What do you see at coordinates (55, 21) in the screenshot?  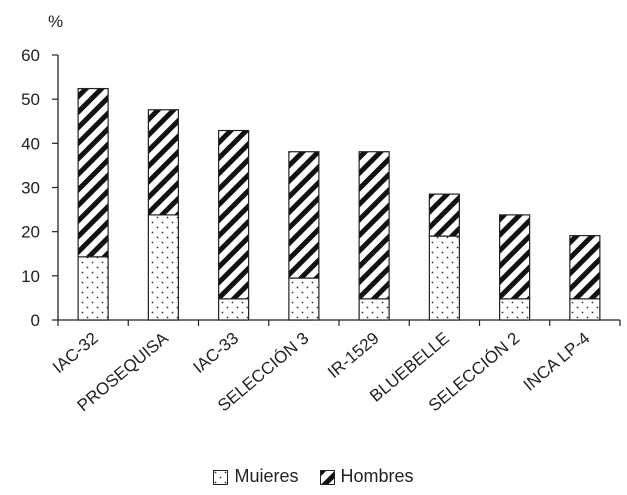 I see `y-axis-label: %` at bounding box center [55, 21].